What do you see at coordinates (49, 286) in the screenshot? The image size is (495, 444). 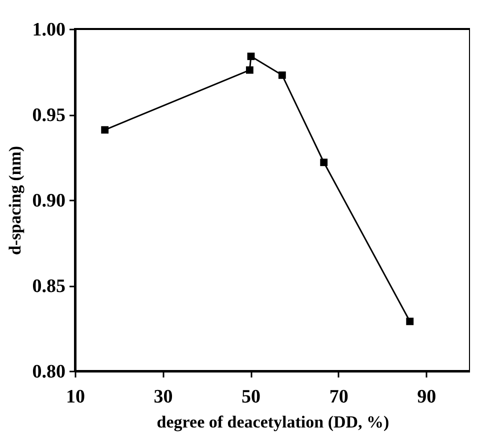 I see `y-tick-label: 0.85` at bounding box center [49, 286].